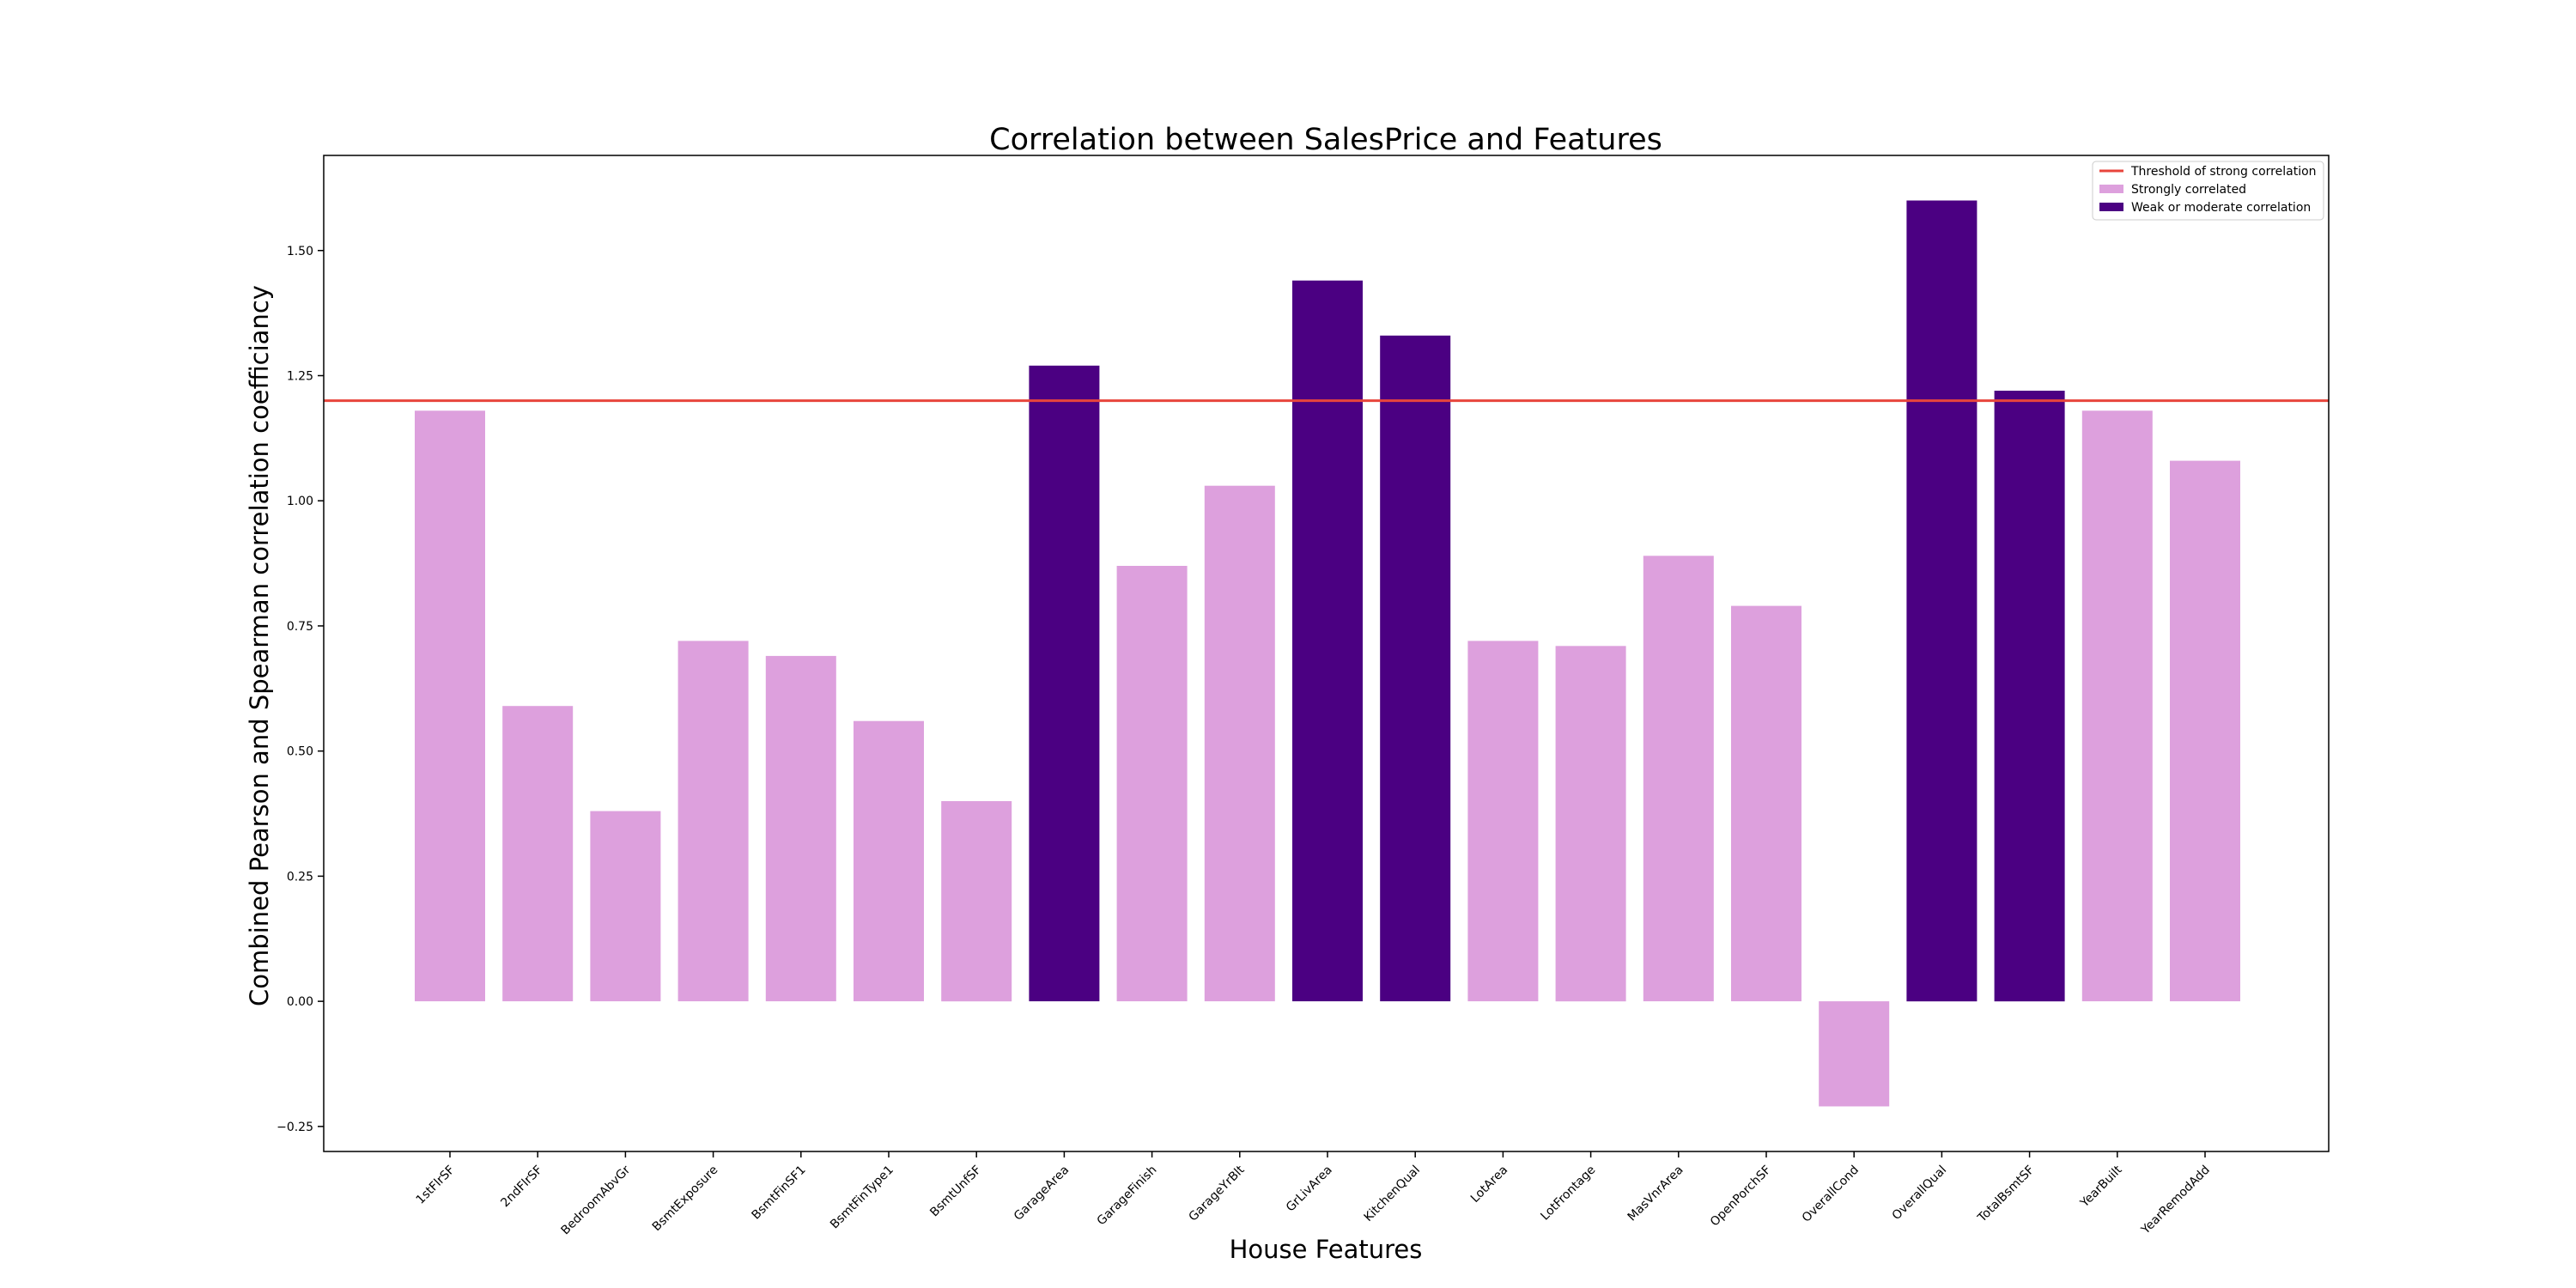  What do you see at coordinates (596, 1200) in the screenshot?
I see `x-tick-label: BedroomAbvGr` at bounding box center [596, 1200].